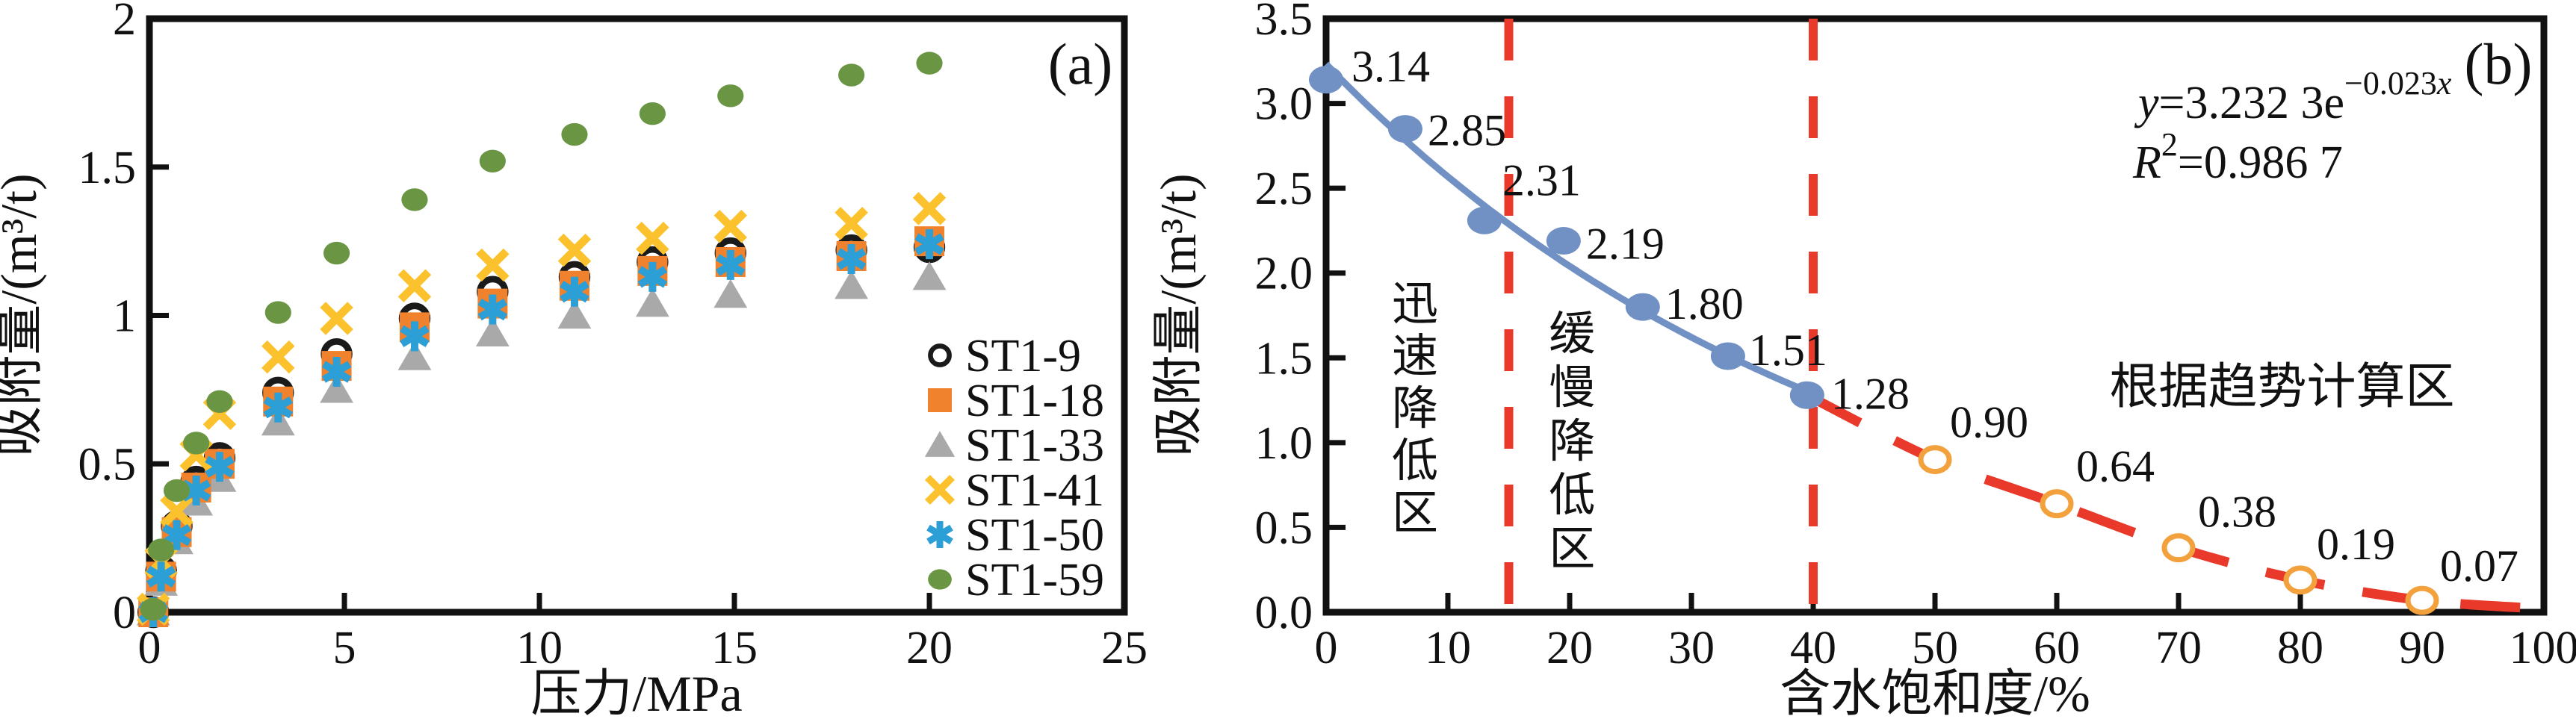 The width and height of the screenshot is (2576, 722). What do you see at coordinates (2237, 157) in the screenshot?
I see `fit-r-squared: R2=0.986 7` at bounding box center [2237, 157].